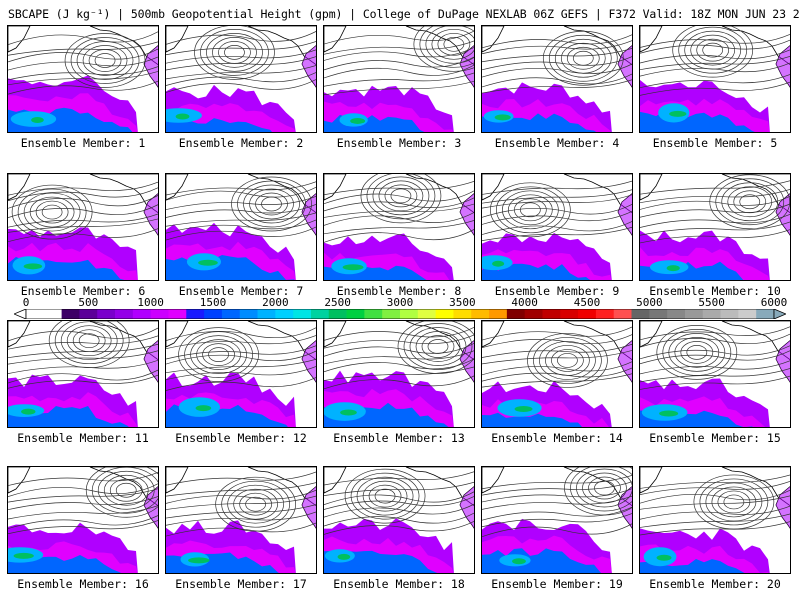 The width and height of the screenshot is (800, 600). I want to click on colorbar-tick-label: 5000, so click(649, 302).